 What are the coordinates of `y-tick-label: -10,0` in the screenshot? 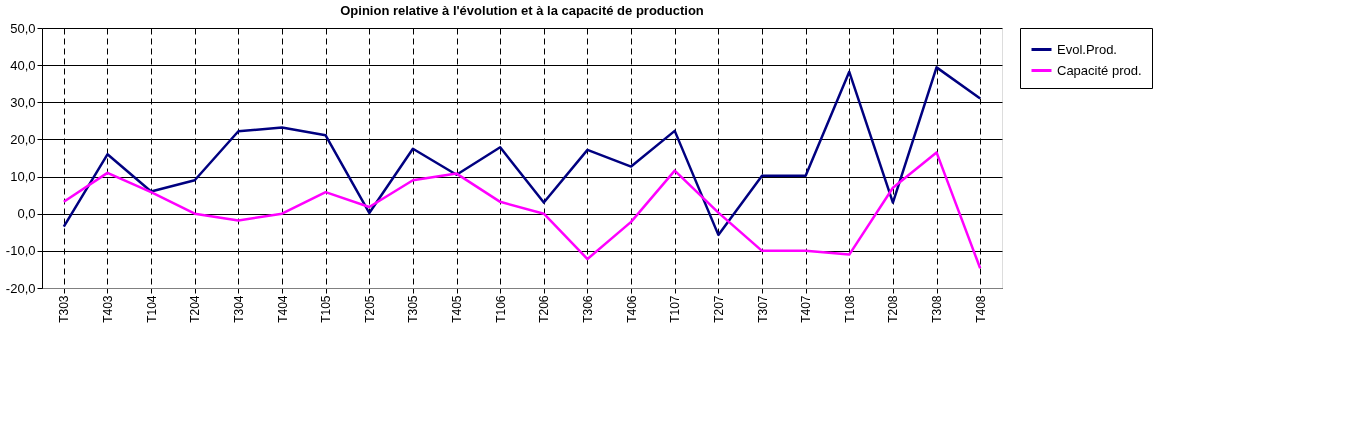 It's located at (20, 251).